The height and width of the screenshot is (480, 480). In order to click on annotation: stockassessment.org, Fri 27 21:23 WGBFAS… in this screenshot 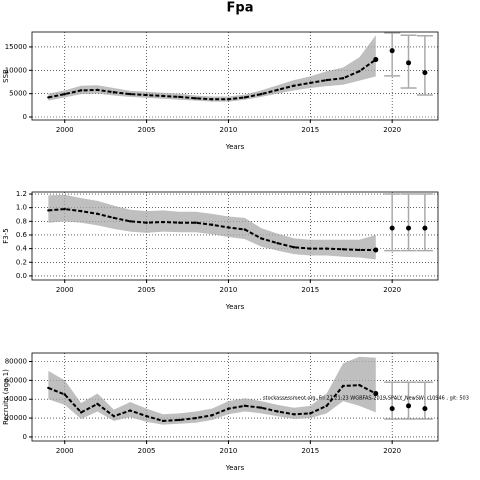, I will do `click(366, 399)`.